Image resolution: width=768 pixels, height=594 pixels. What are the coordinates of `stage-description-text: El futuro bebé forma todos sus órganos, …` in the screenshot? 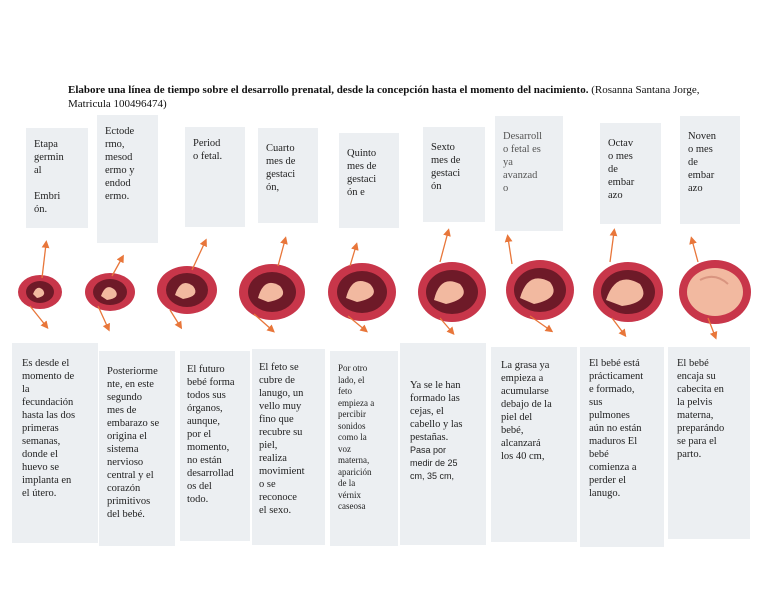 It's located at (211, 434).